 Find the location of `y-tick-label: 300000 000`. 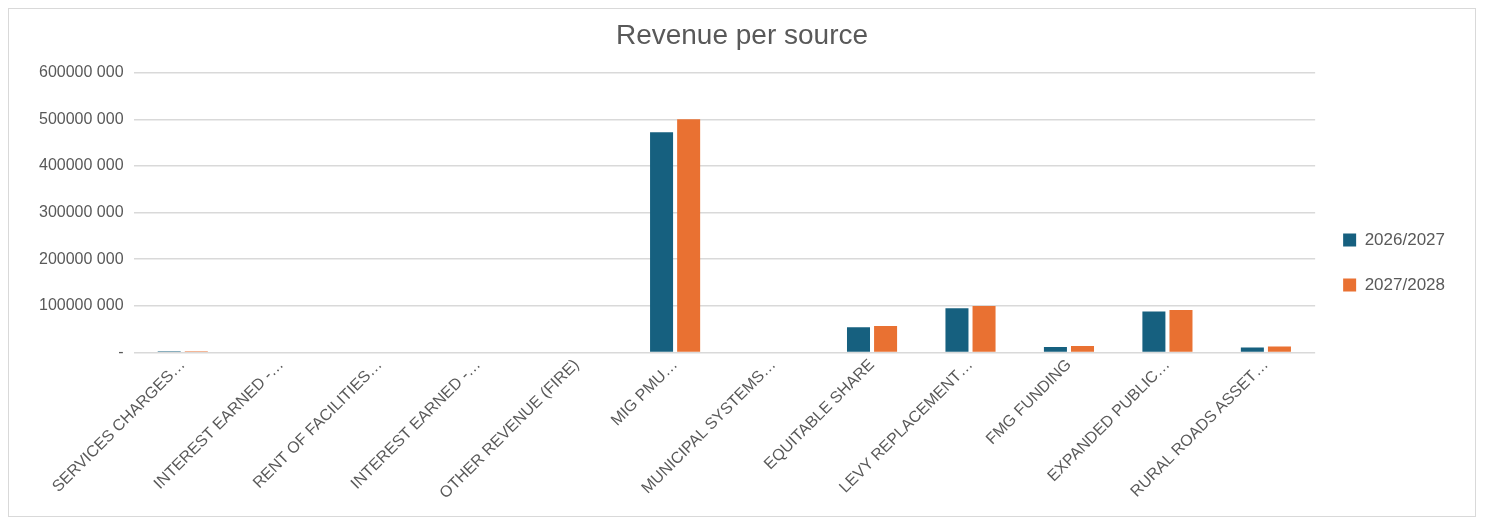

y-tick-label: 300000 000 is located at coordinates (81, 211).